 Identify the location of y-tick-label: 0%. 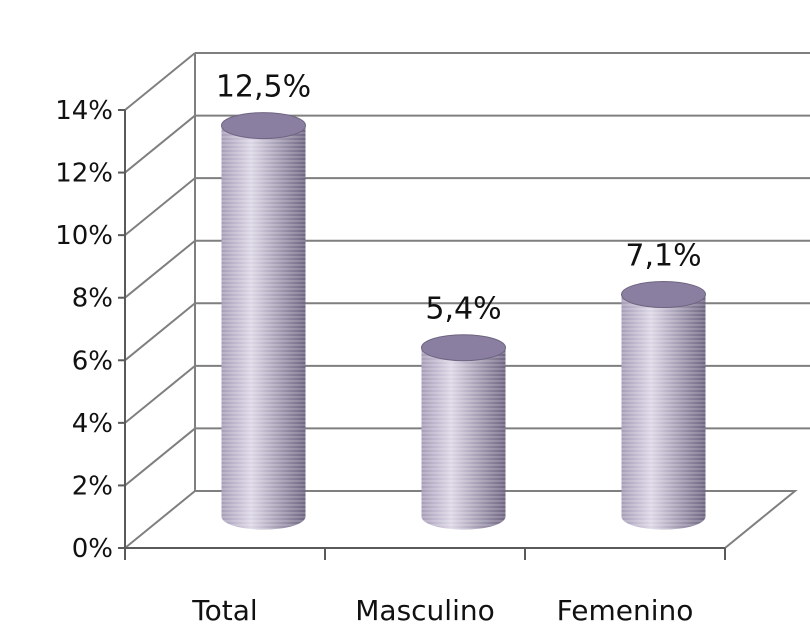
(92, 549).